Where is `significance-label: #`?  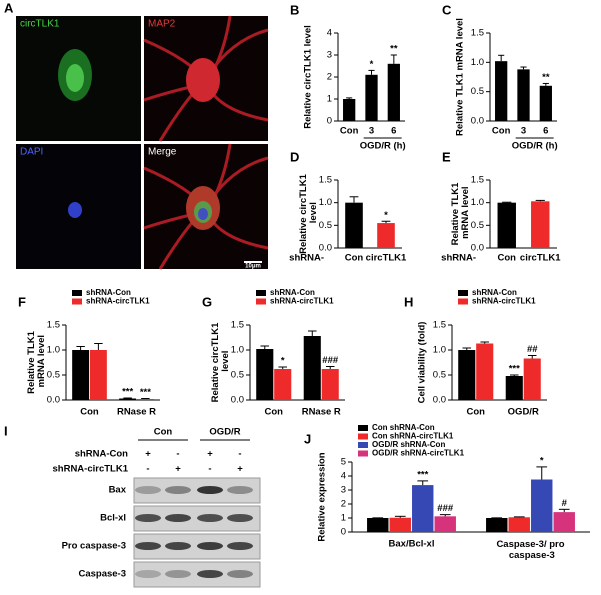 significance-label: # is located at coordinates (565, 503).